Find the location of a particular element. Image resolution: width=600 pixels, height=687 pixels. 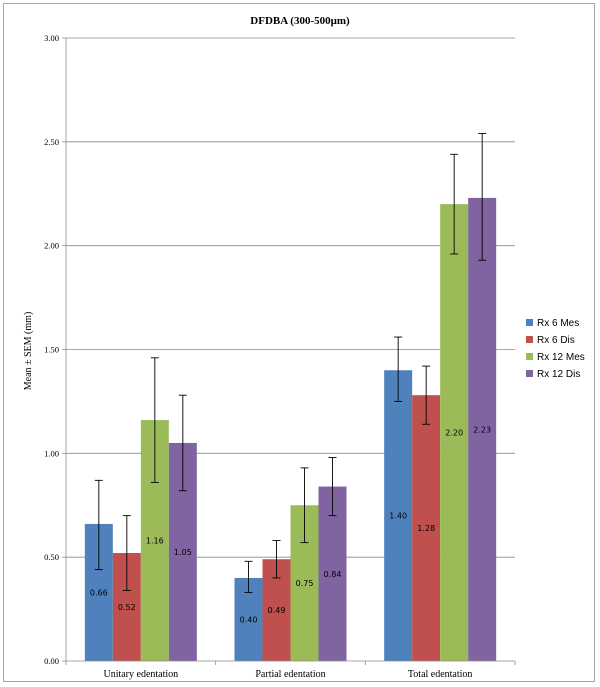

legend-label: Rx 6 Mes is located at coordinates (558, 323).